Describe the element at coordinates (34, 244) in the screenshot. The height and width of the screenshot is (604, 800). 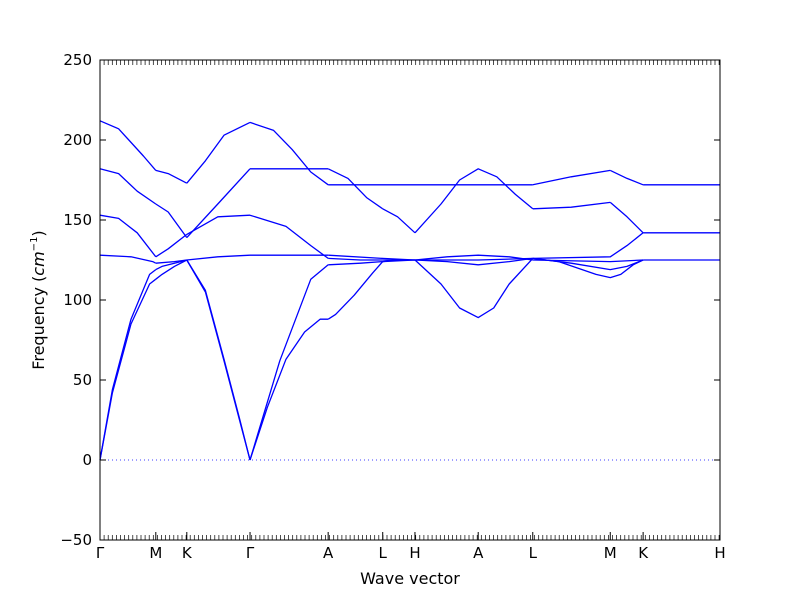
I see `y-axis-label-sup: −1` at that location.